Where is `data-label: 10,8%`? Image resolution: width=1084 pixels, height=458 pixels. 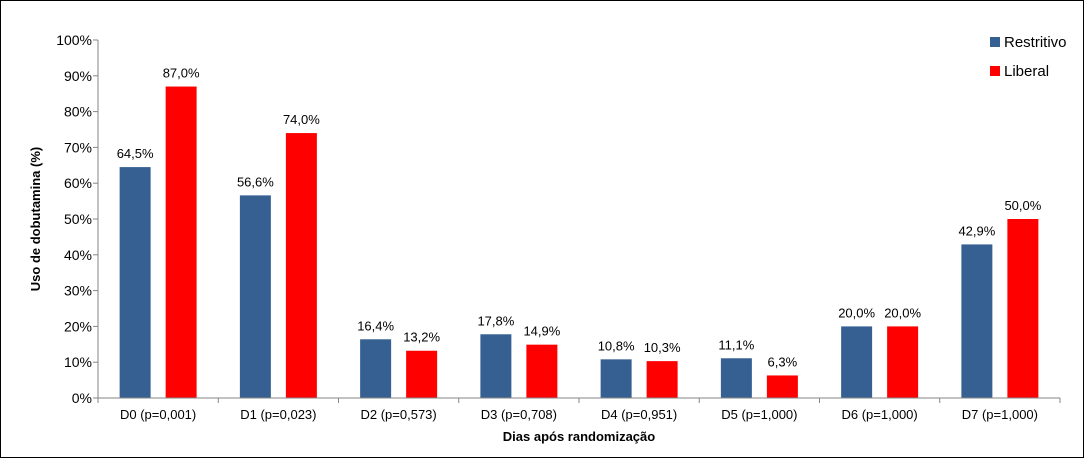
data-label: 10,8% is located at coordinates (616, 345).